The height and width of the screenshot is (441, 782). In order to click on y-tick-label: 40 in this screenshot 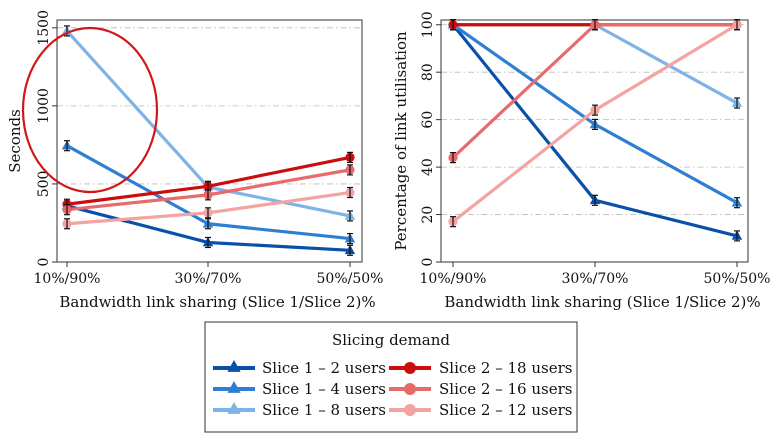, I will do `click(428, 167)`.